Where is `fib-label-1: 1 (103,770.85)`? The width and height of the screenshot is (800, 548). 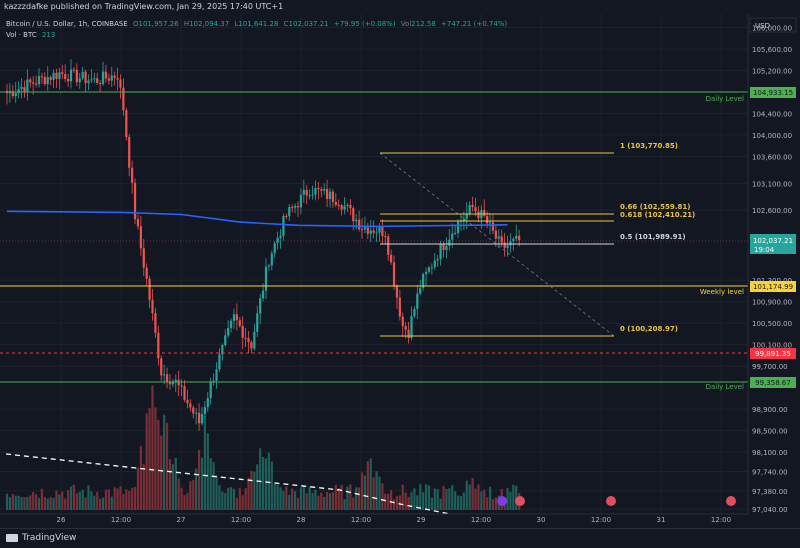 fib-label-1: 1 (103,770.85) is located at coordinates (649, 146).